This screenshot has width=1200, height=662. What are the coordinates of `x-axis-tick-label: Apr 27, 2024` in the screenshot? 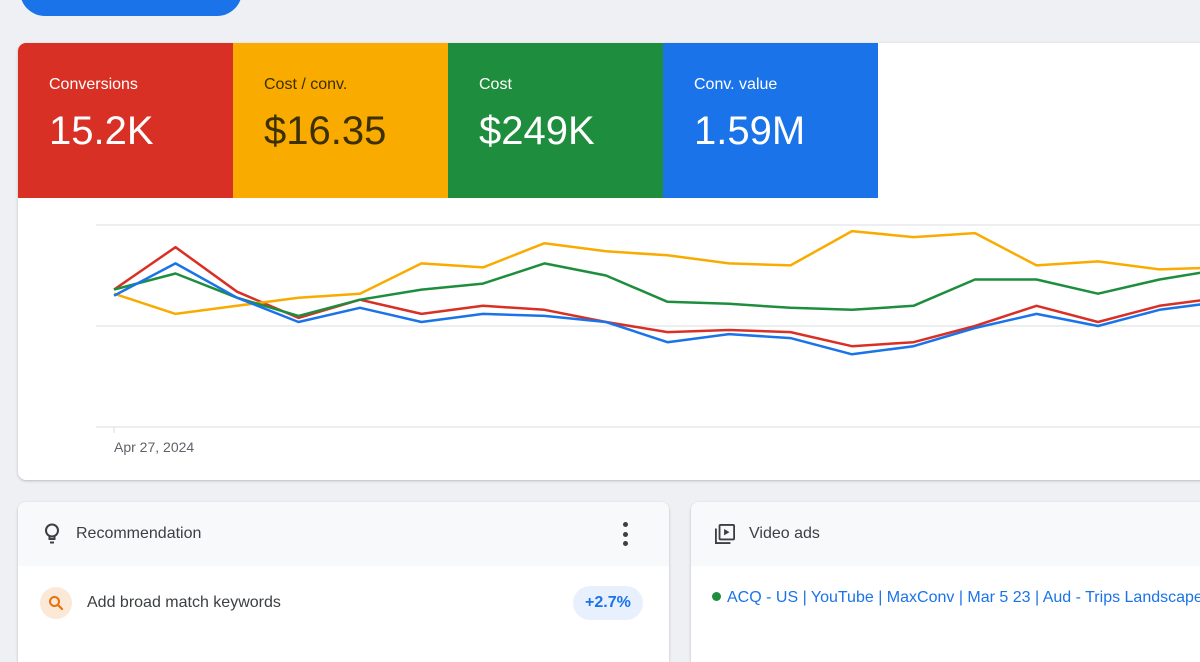 It's located at (154, 447).